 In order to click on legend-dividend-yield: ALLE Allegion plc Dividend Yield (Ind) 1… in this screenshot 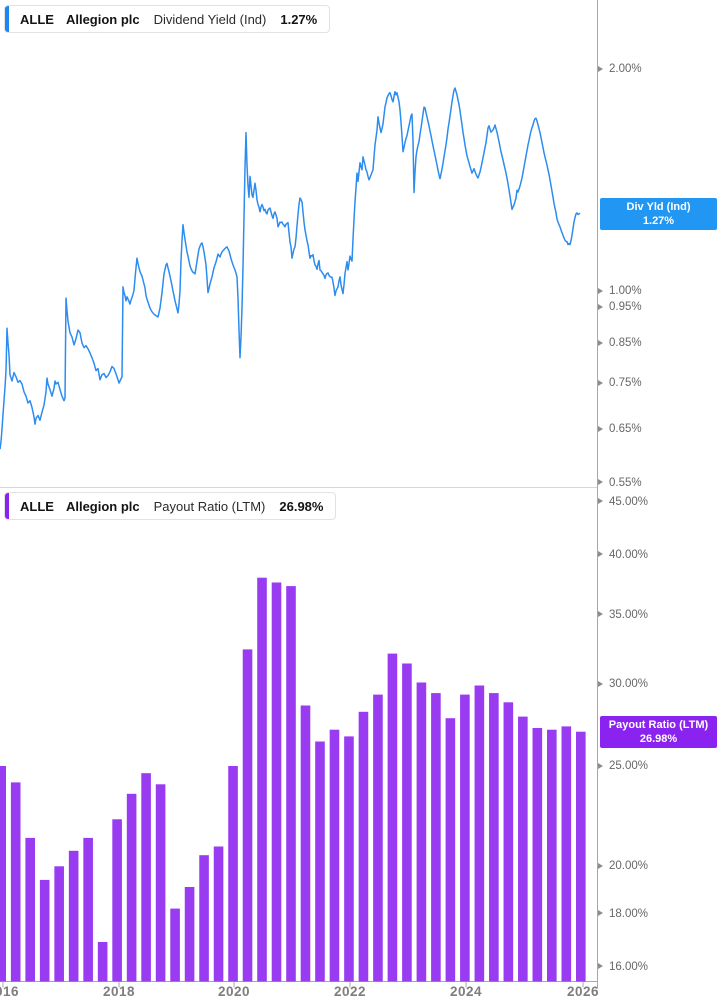, I will do `click(167, 19)`.